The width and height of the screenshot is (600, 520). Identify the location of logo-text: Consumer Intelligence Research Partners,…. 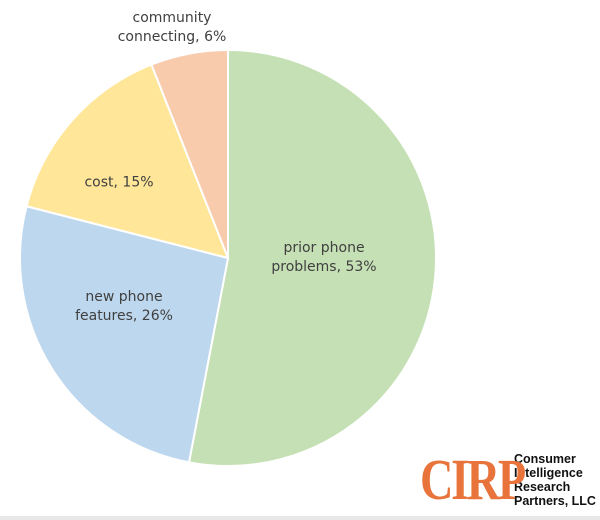
(555, 480).